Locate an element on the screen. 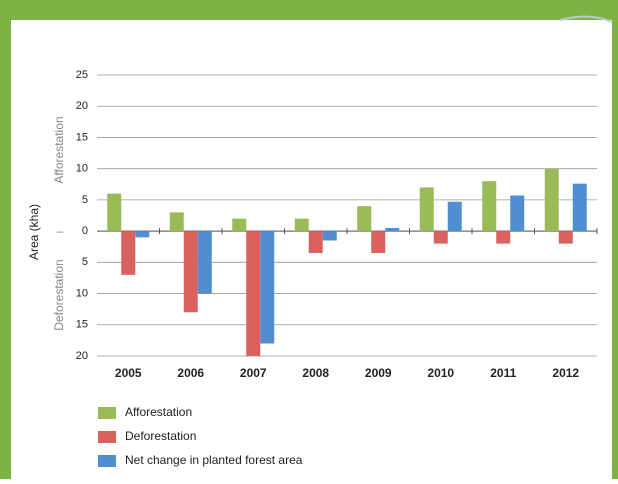 This screenshot has height=484, width=618. top-band is located at coordinates (309, 10).